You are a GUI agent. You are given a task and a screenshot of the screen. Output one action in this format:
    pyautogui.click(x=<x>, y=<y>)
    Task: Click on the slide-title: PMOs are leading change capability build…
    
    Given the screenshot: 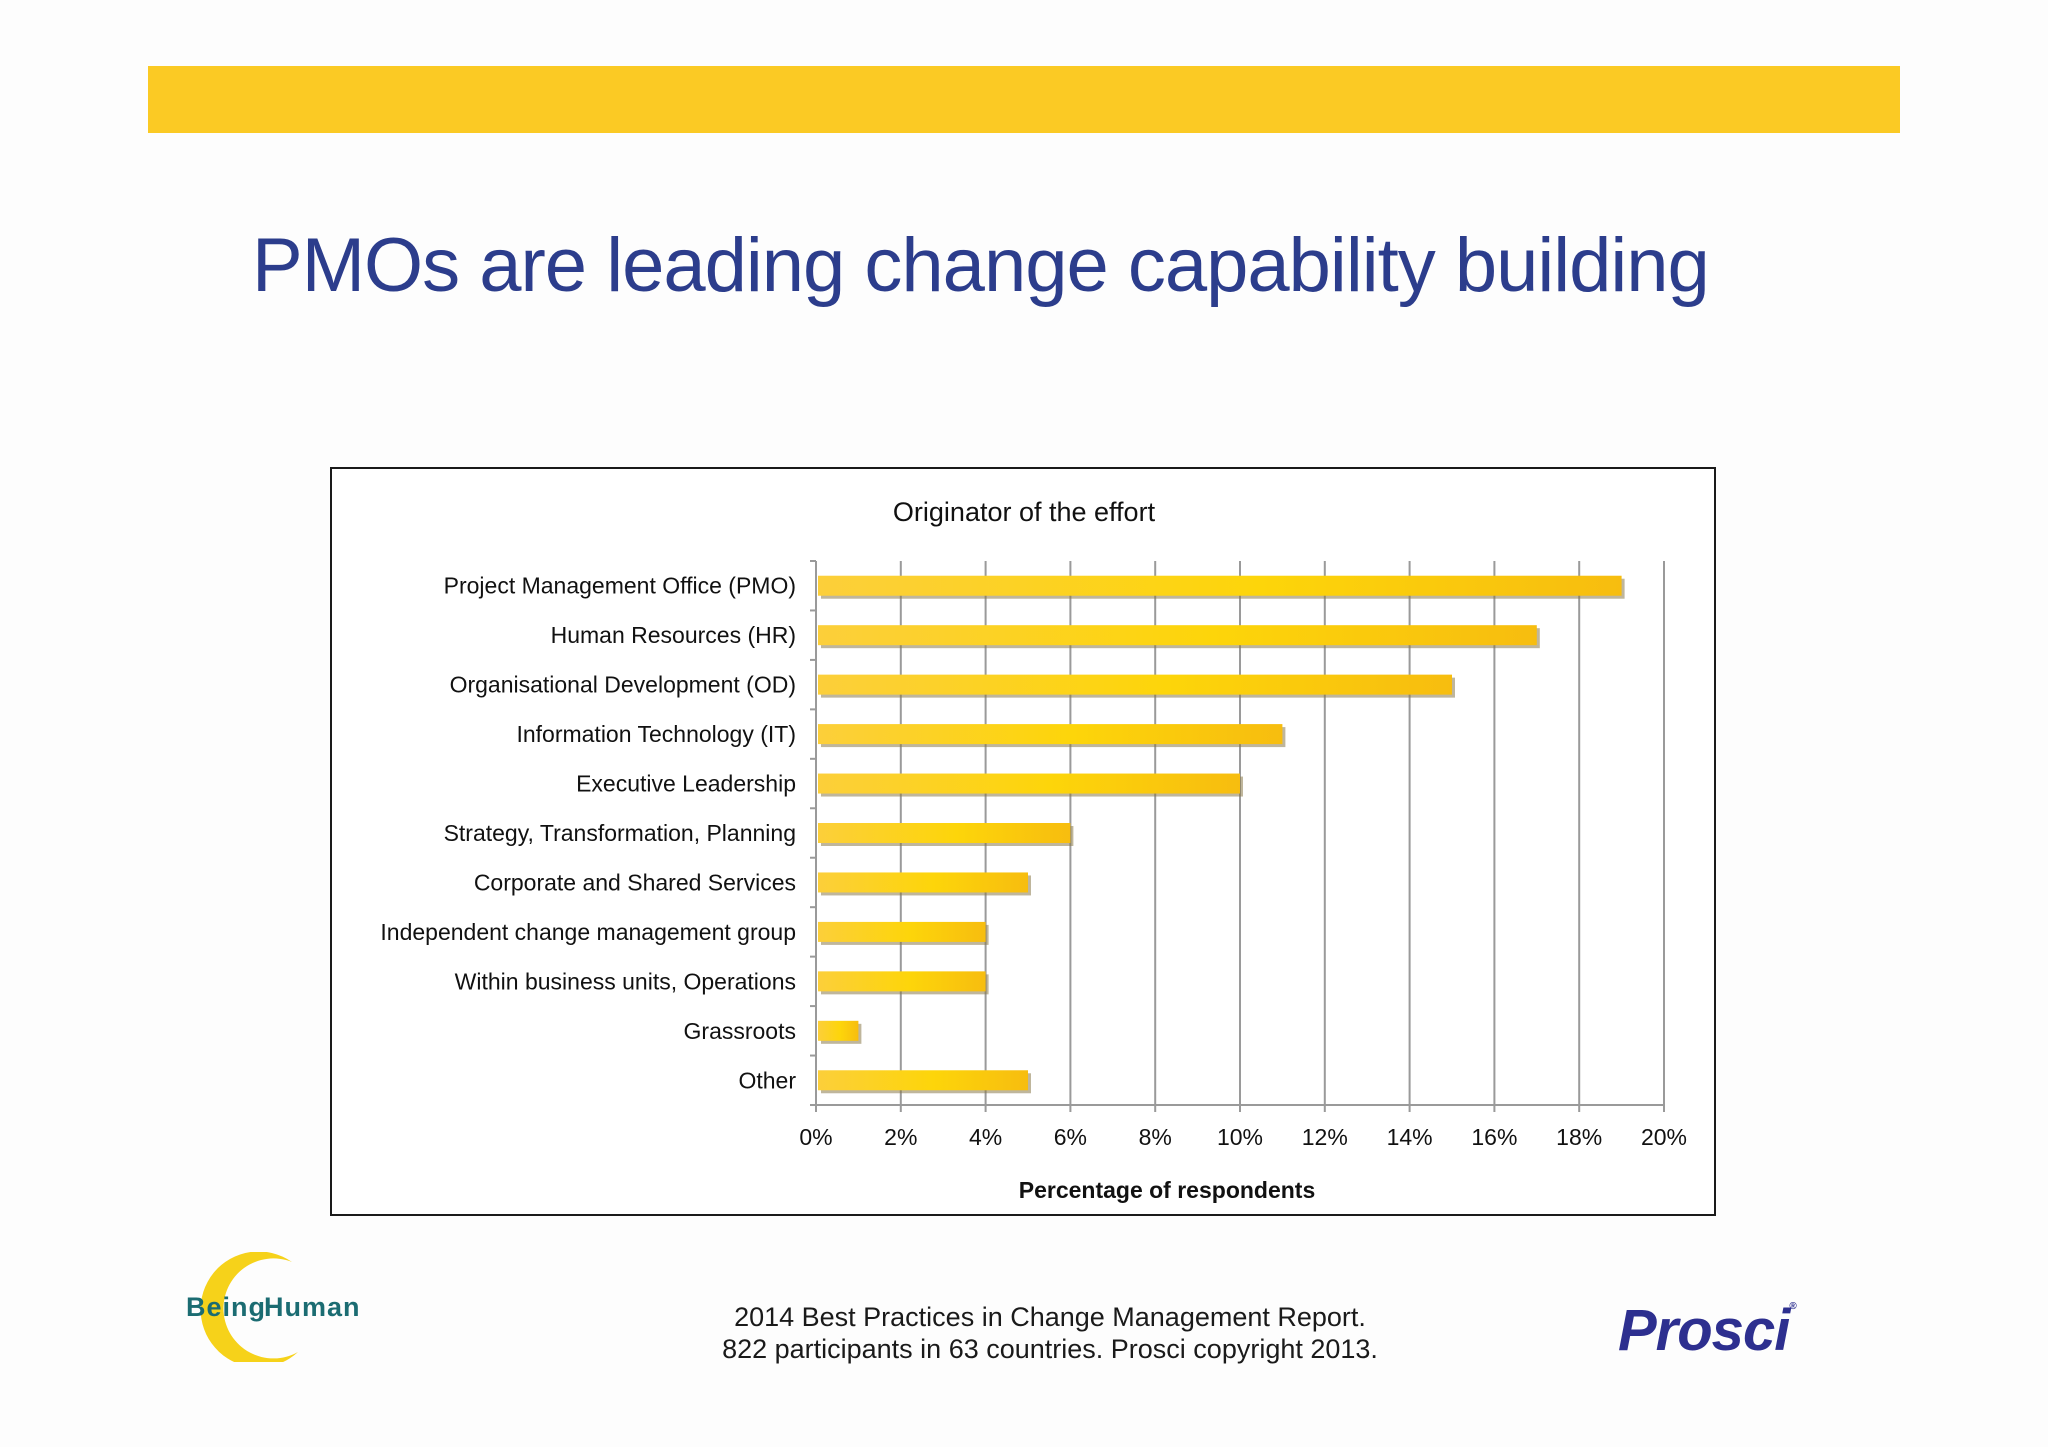 What is the action you would take?
    pyautogui.click(x=981, y=265)
    